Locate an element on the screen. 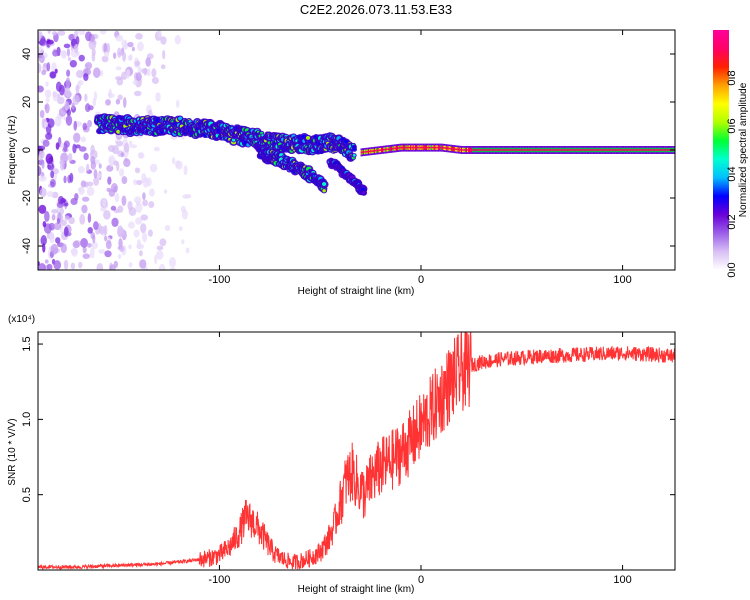  y-tick-label: 40 is located at coordinates (27, 54).